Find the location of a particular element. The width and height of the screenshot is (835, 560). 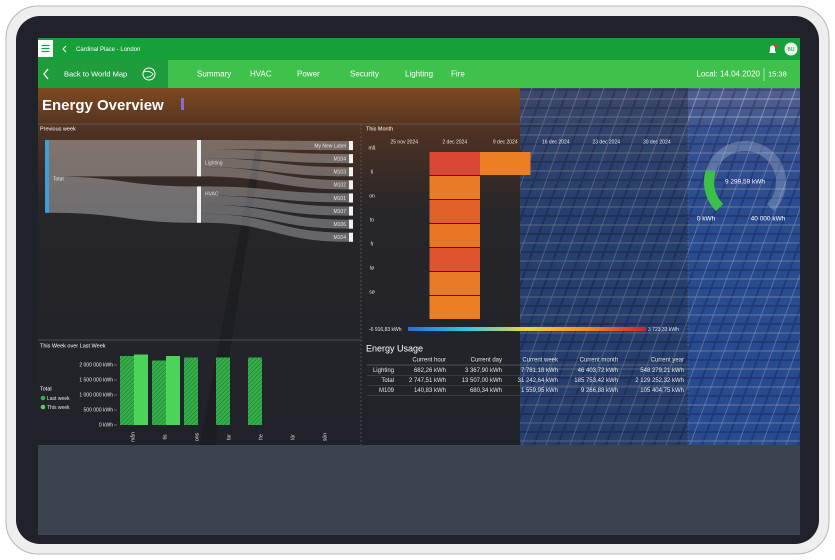

sankey-node-label: M102 is located at coordinates (339, 186).